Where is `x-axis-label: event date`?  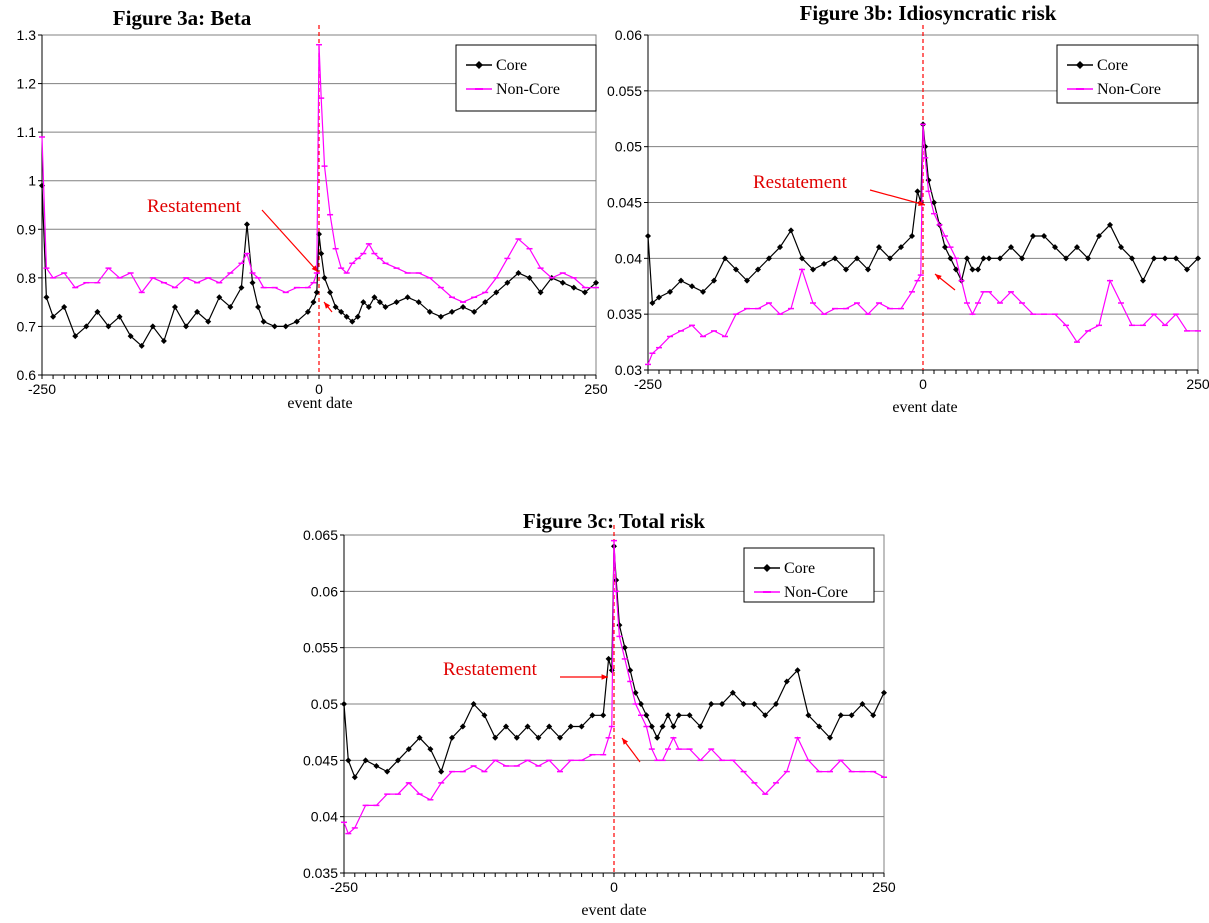
x-axis-label: event date is located at coordinates (613, 910).